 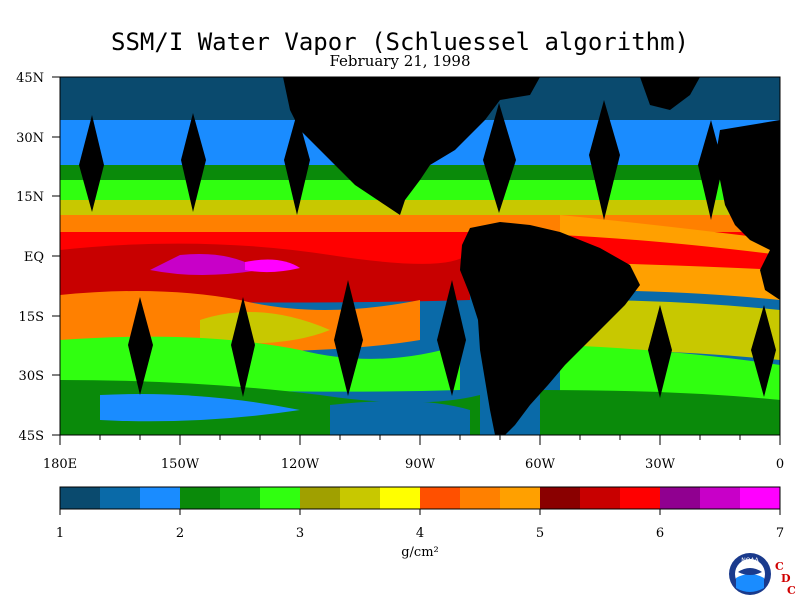 I want to click on lon-labels: 180E 150W 120W 90W 60W 30W 0, so click(x=413, y=464).